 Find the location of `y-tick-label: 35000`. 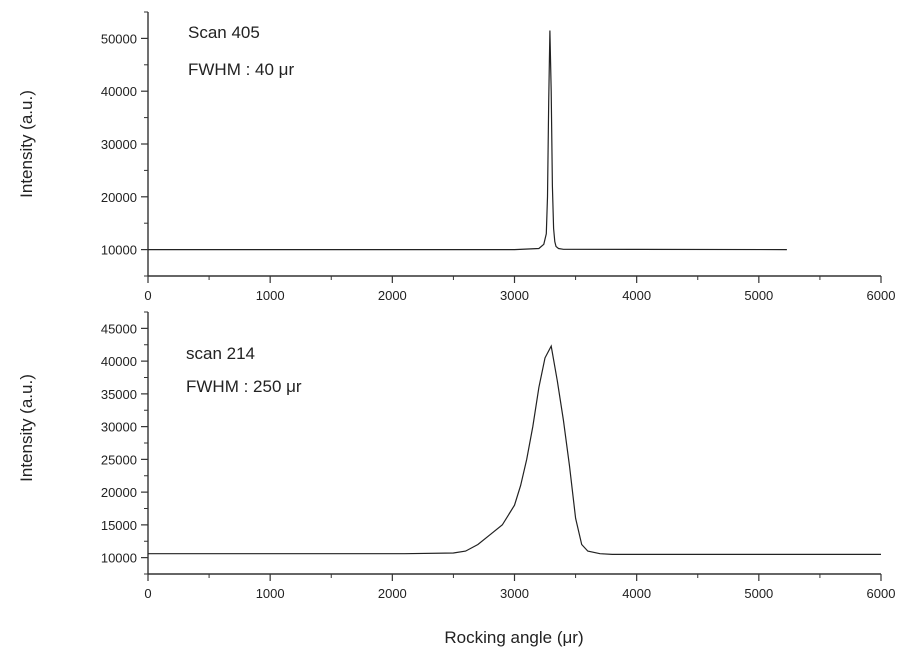

y-tick-label: 35000 is located at coordinates (119, 394).